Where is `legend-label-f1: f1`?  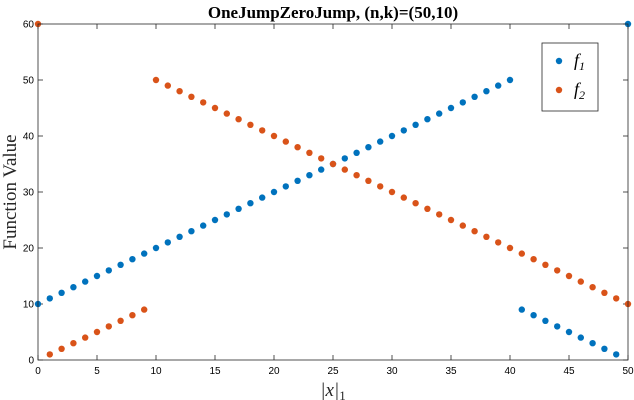 legend-label-f1: f1 is located at coordinates (579, 61).